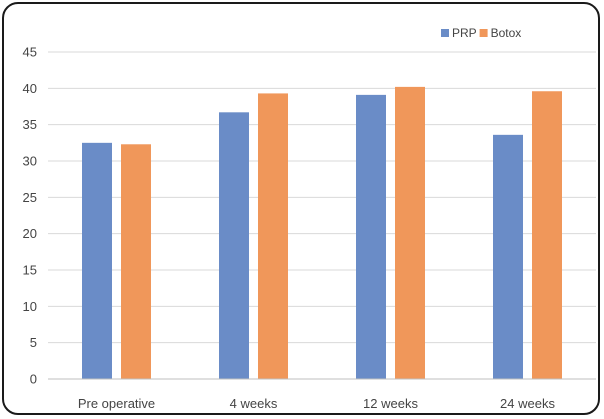  Describe the element at coordinates (30, 88) in the screenshot. I see `y-tick-label: 40` at that location.